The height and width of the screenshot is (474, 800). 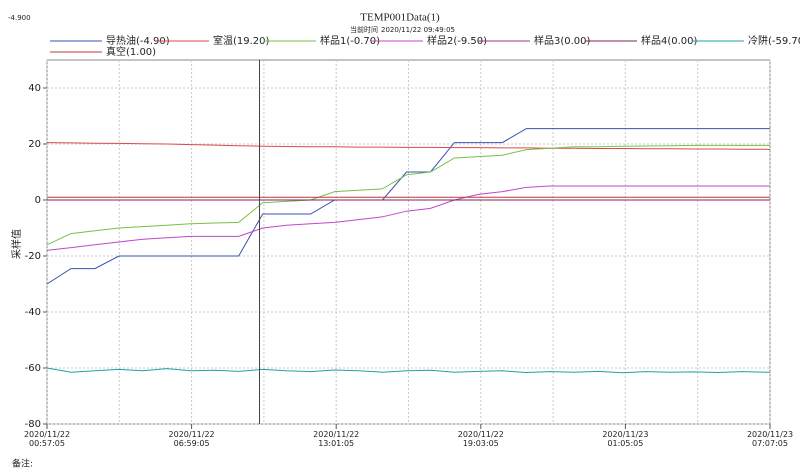 I want to click on y-tick-label: 40, so click(x=34, y=88).